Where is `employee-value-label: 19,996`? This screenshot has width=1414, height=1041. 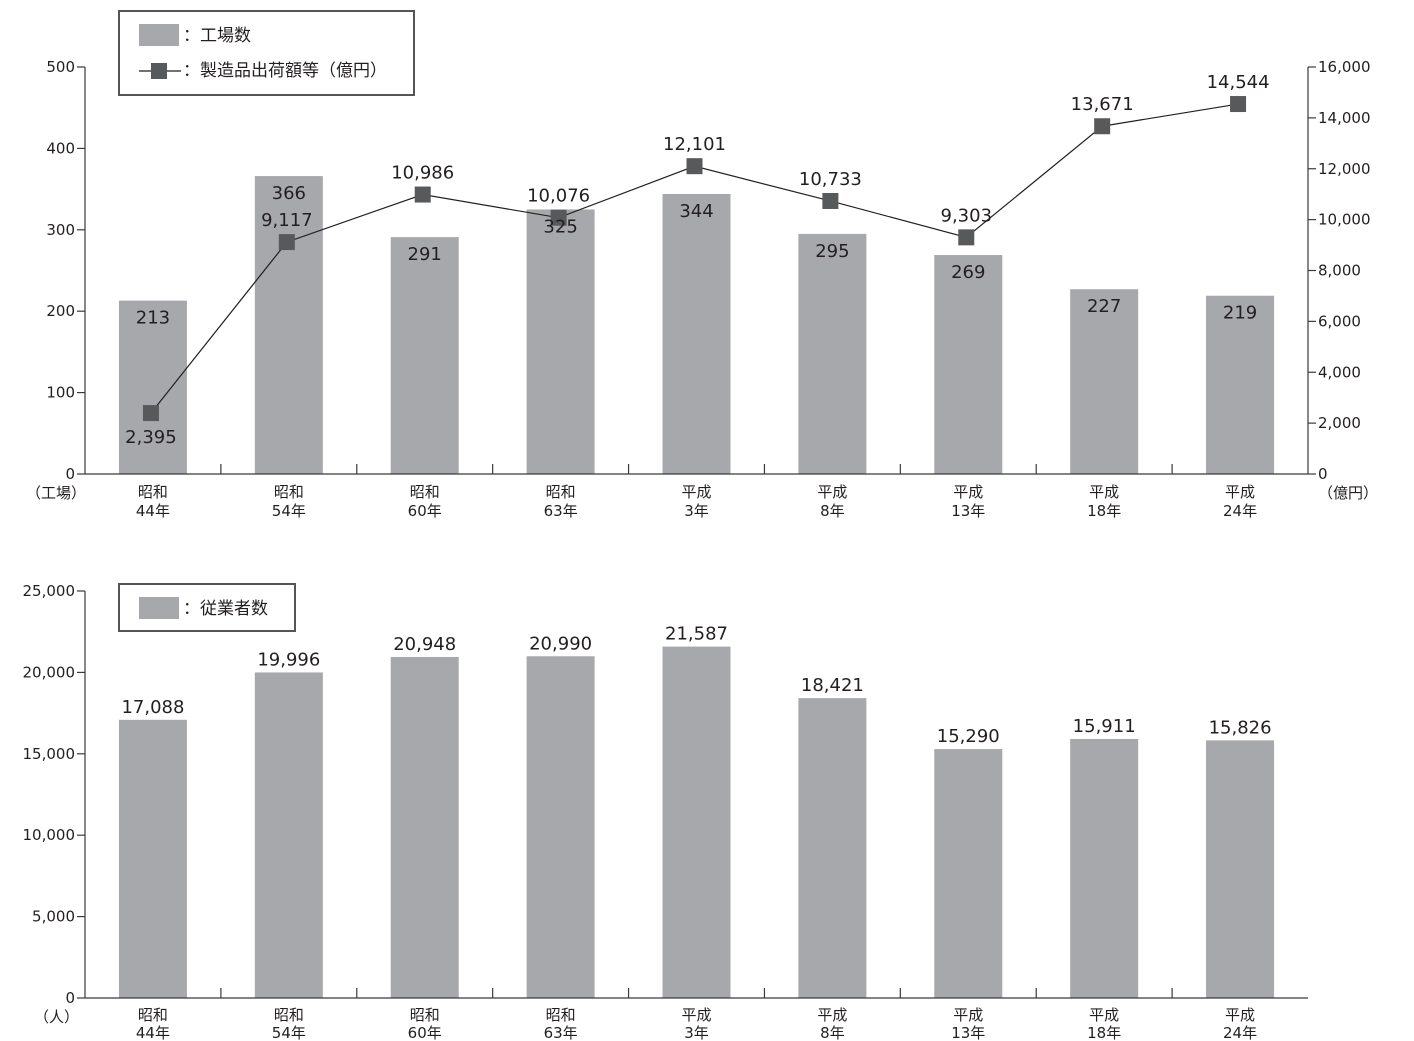
employee-value-label: 19,996 is located at coordinates (288, 659).